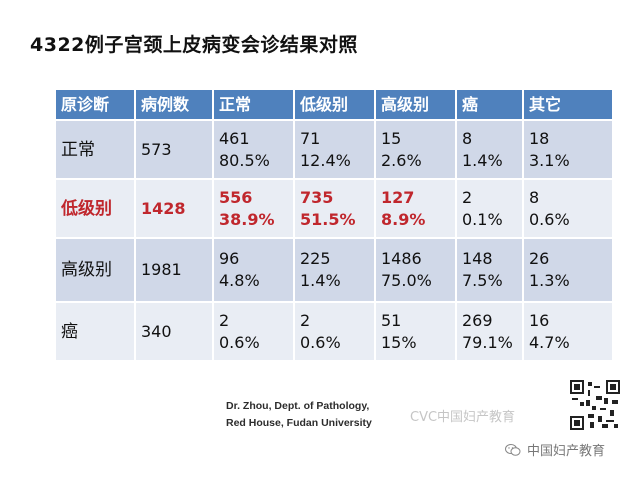 The image size is (640, 480). I want to click on column-header: 高级别, so click(415, 104).